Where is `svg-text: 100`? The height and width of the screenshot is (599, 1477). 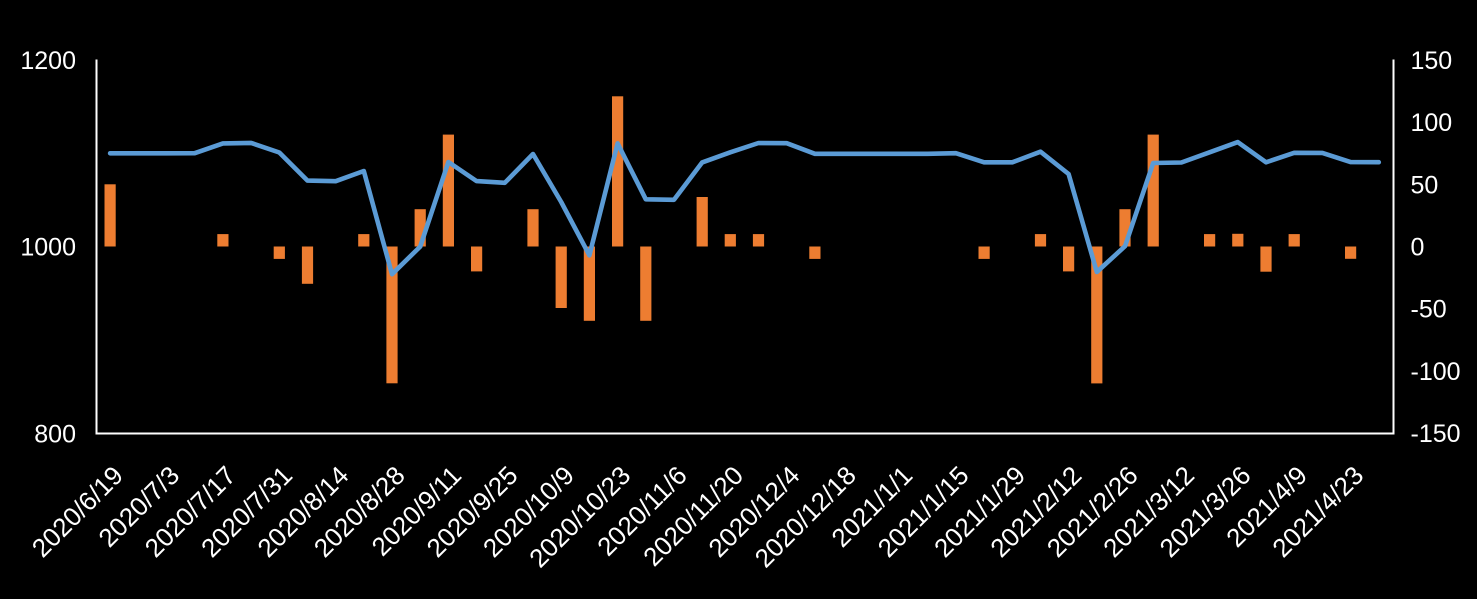
svg-text: 100 is located at coordinates (1432, 123).